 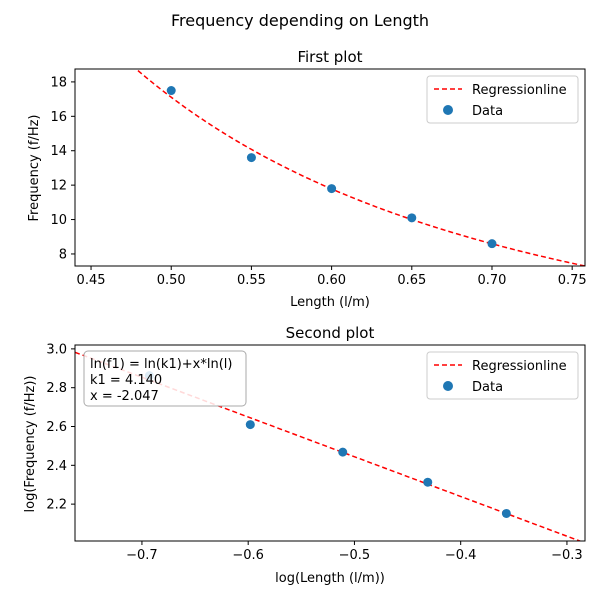 I want to click on x-tick-label: −0.4, so click(x=461, y=555).